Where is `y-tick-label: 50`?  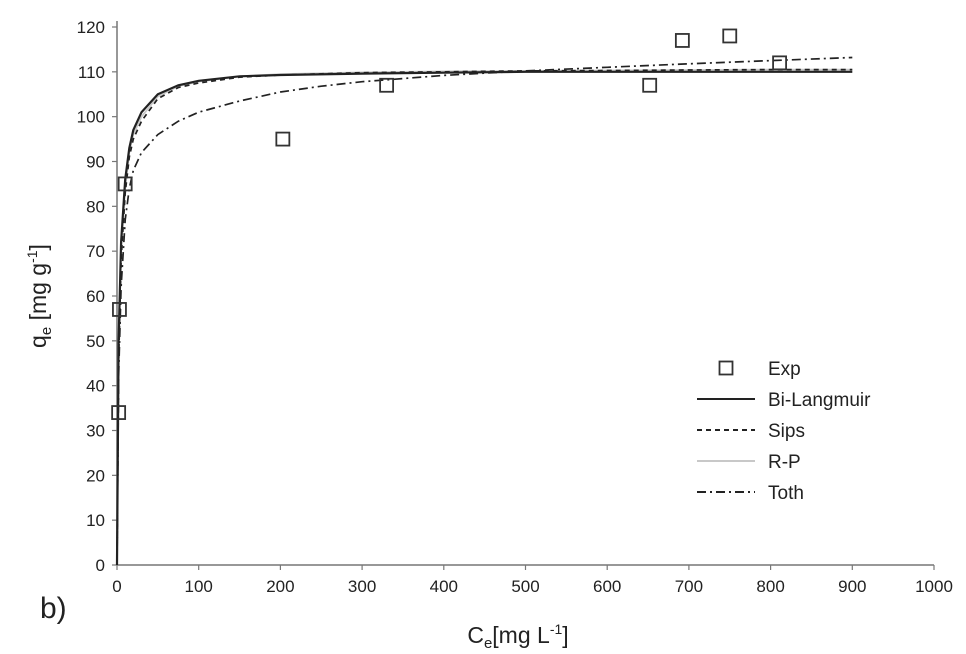 y-tick-label: 50 is located at coordinates (95, 341).